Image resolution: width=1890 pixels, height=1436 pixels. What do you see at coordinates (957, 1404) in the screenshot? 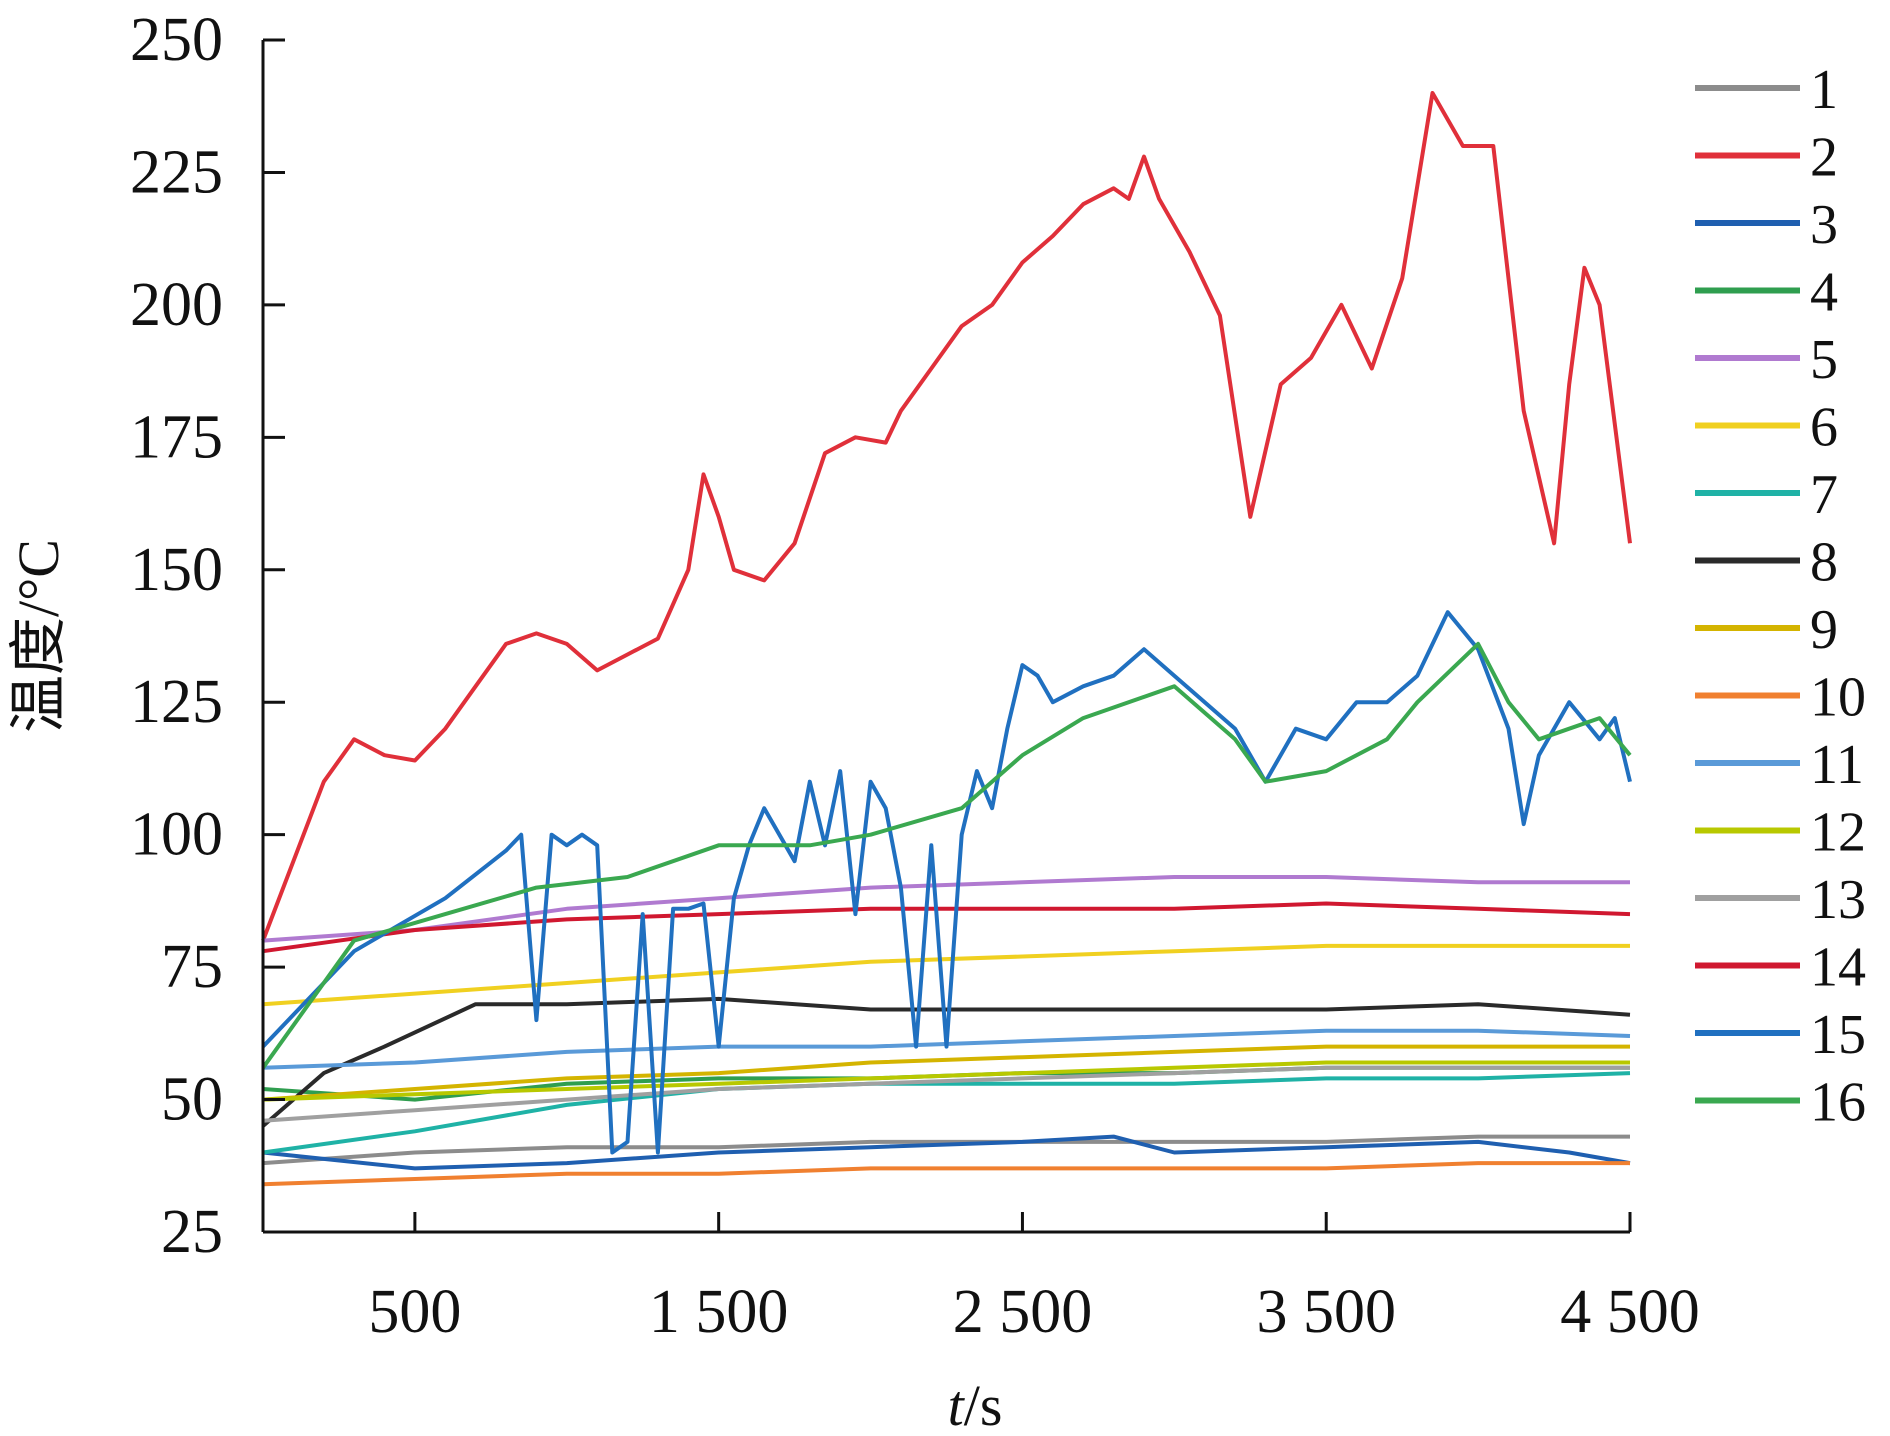
I see `x-axis-title-variable: t` at bounding box center [957, 1404].